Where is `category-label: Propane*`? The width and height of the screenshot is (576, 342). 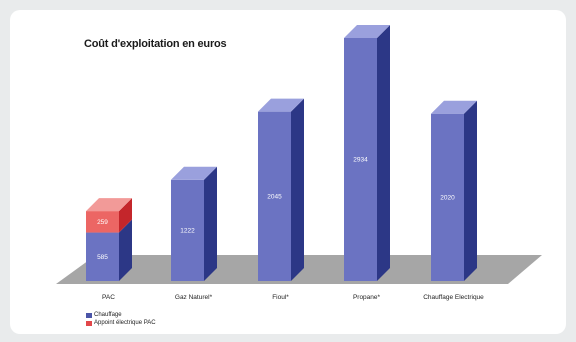 category-label: Propane* is located at coordinates (367, 297).